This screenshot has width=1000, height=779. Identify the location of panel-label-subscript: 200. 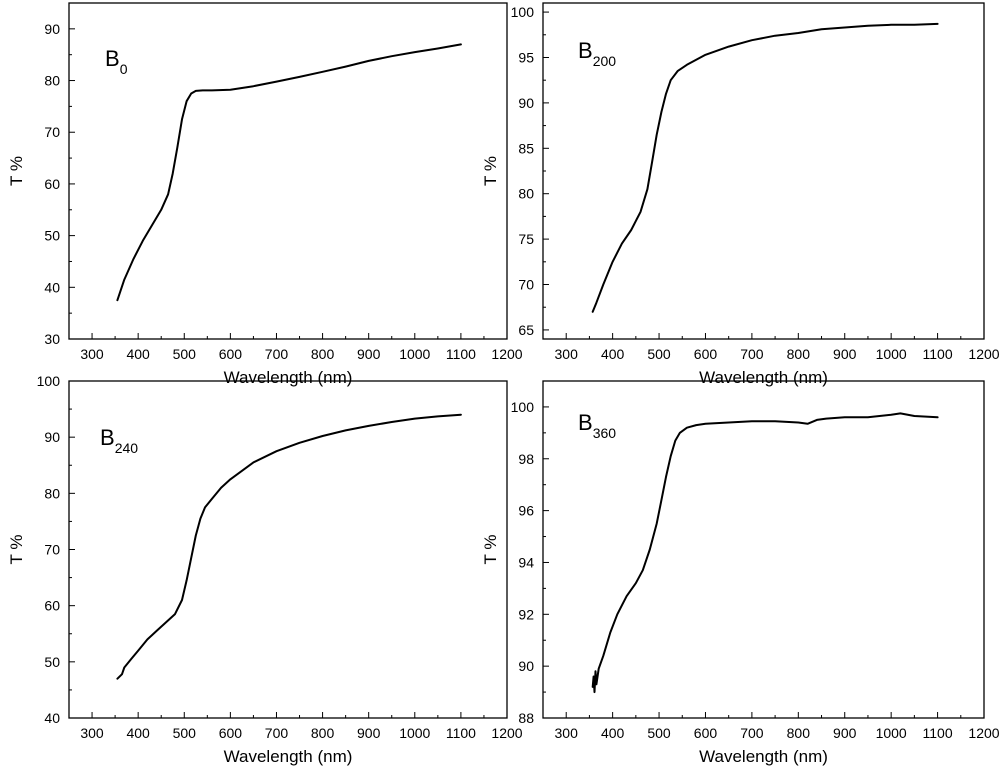
(605, 61).